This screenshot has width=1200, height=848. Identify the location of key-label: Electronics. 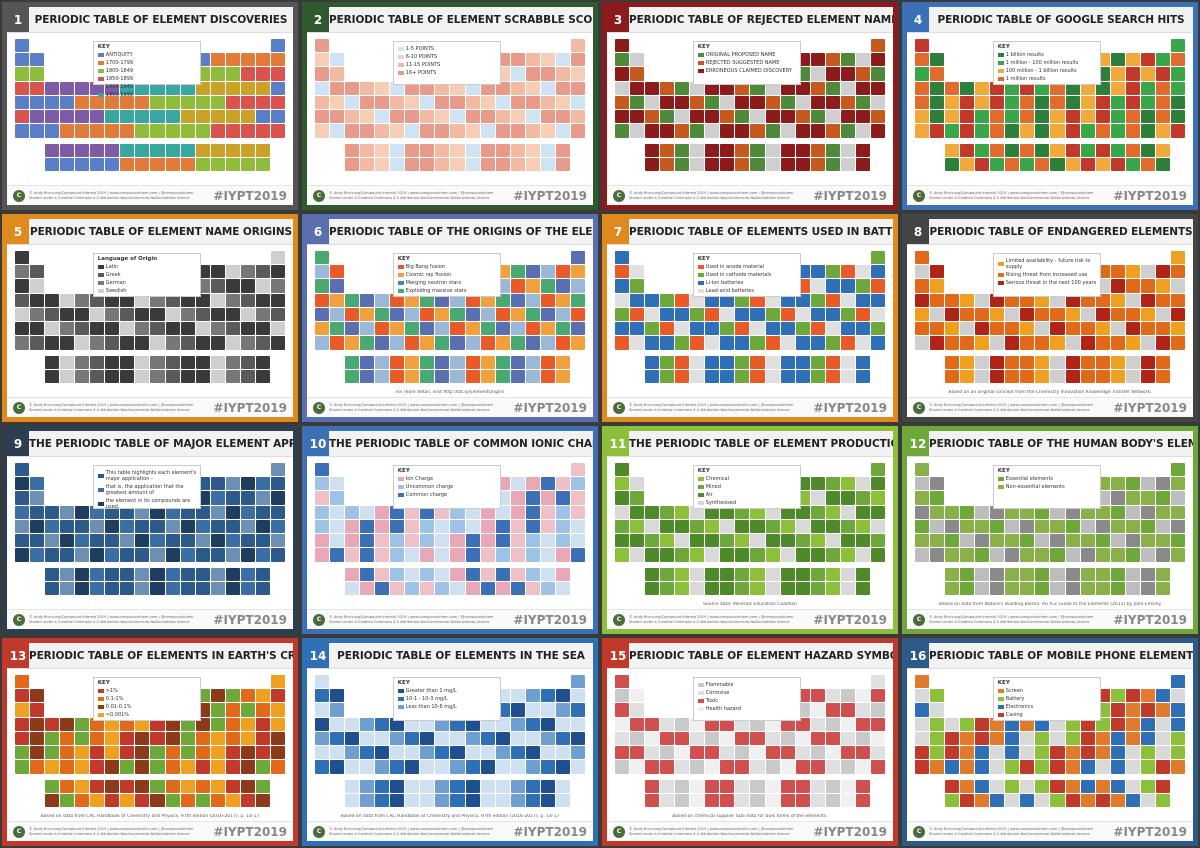
(1019, 707).